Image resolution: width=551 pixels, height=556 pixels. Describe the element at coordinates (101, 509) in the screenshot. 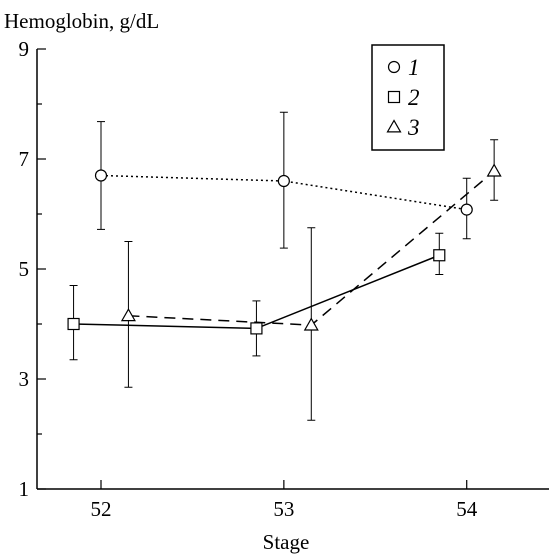

I see `x-tick-label: 52` at that location.